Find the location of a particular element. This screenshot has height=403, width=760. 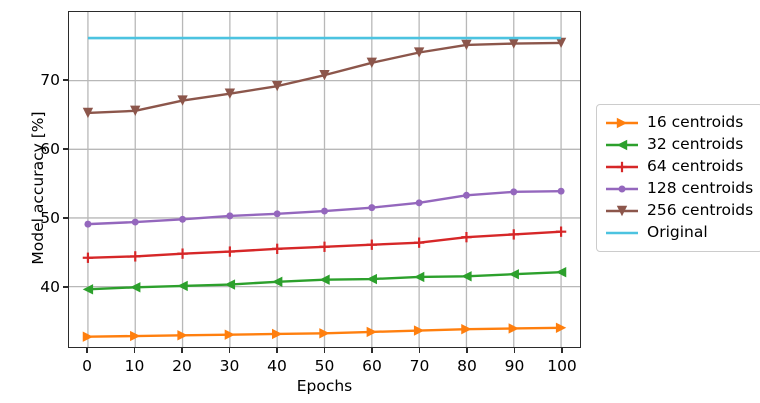

x-axis-title: Epochs is located at coordinates (324, 386).